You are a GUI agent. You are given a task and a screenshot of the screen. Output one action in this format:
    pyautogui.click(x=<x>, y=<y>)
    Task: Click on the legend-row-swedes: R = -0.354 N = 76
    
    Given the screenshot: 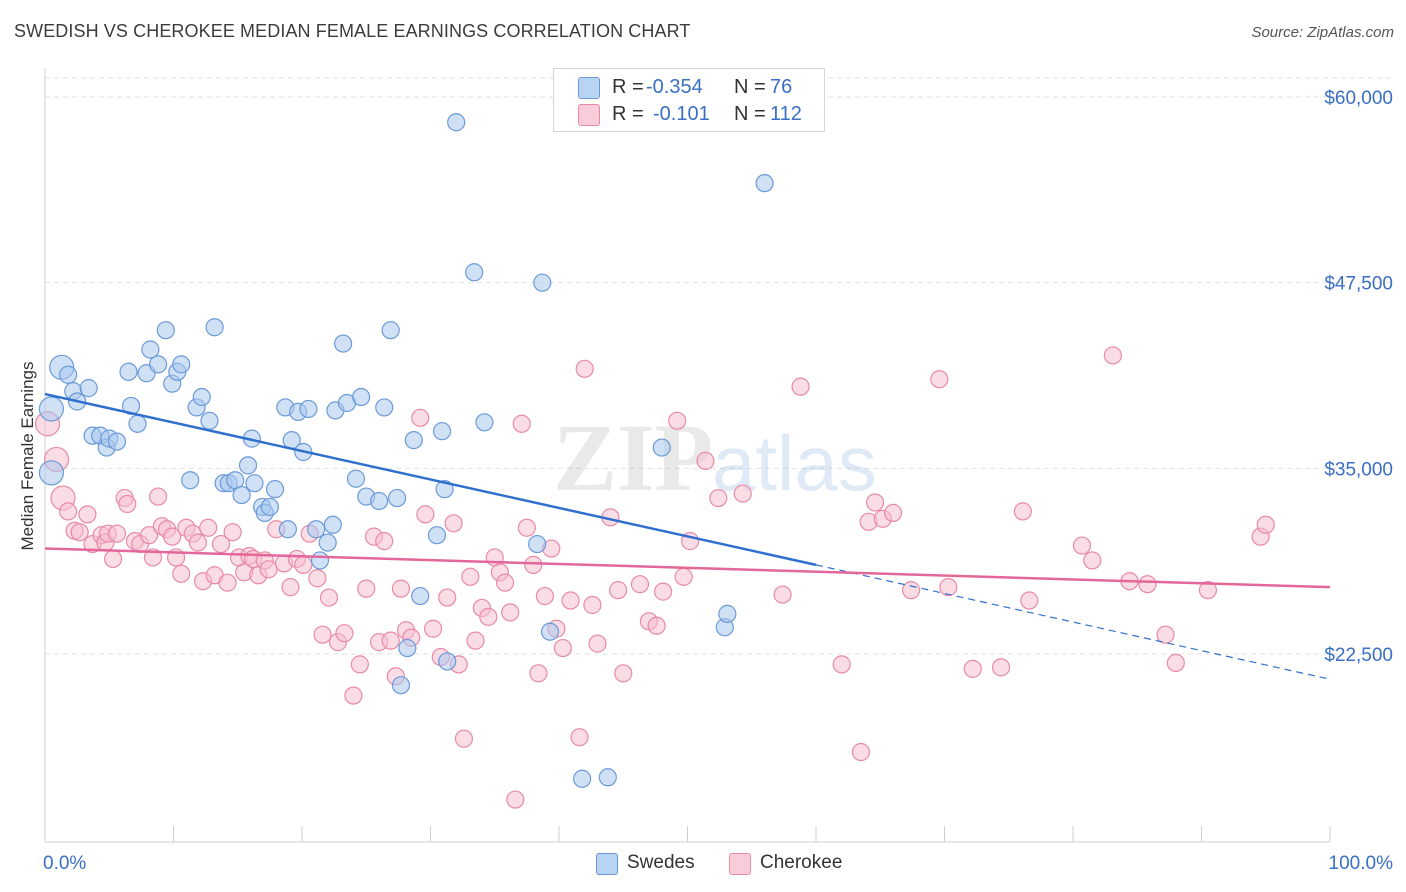 What is the action you would take?
    pyautogui.click(x=689, y=87)
    